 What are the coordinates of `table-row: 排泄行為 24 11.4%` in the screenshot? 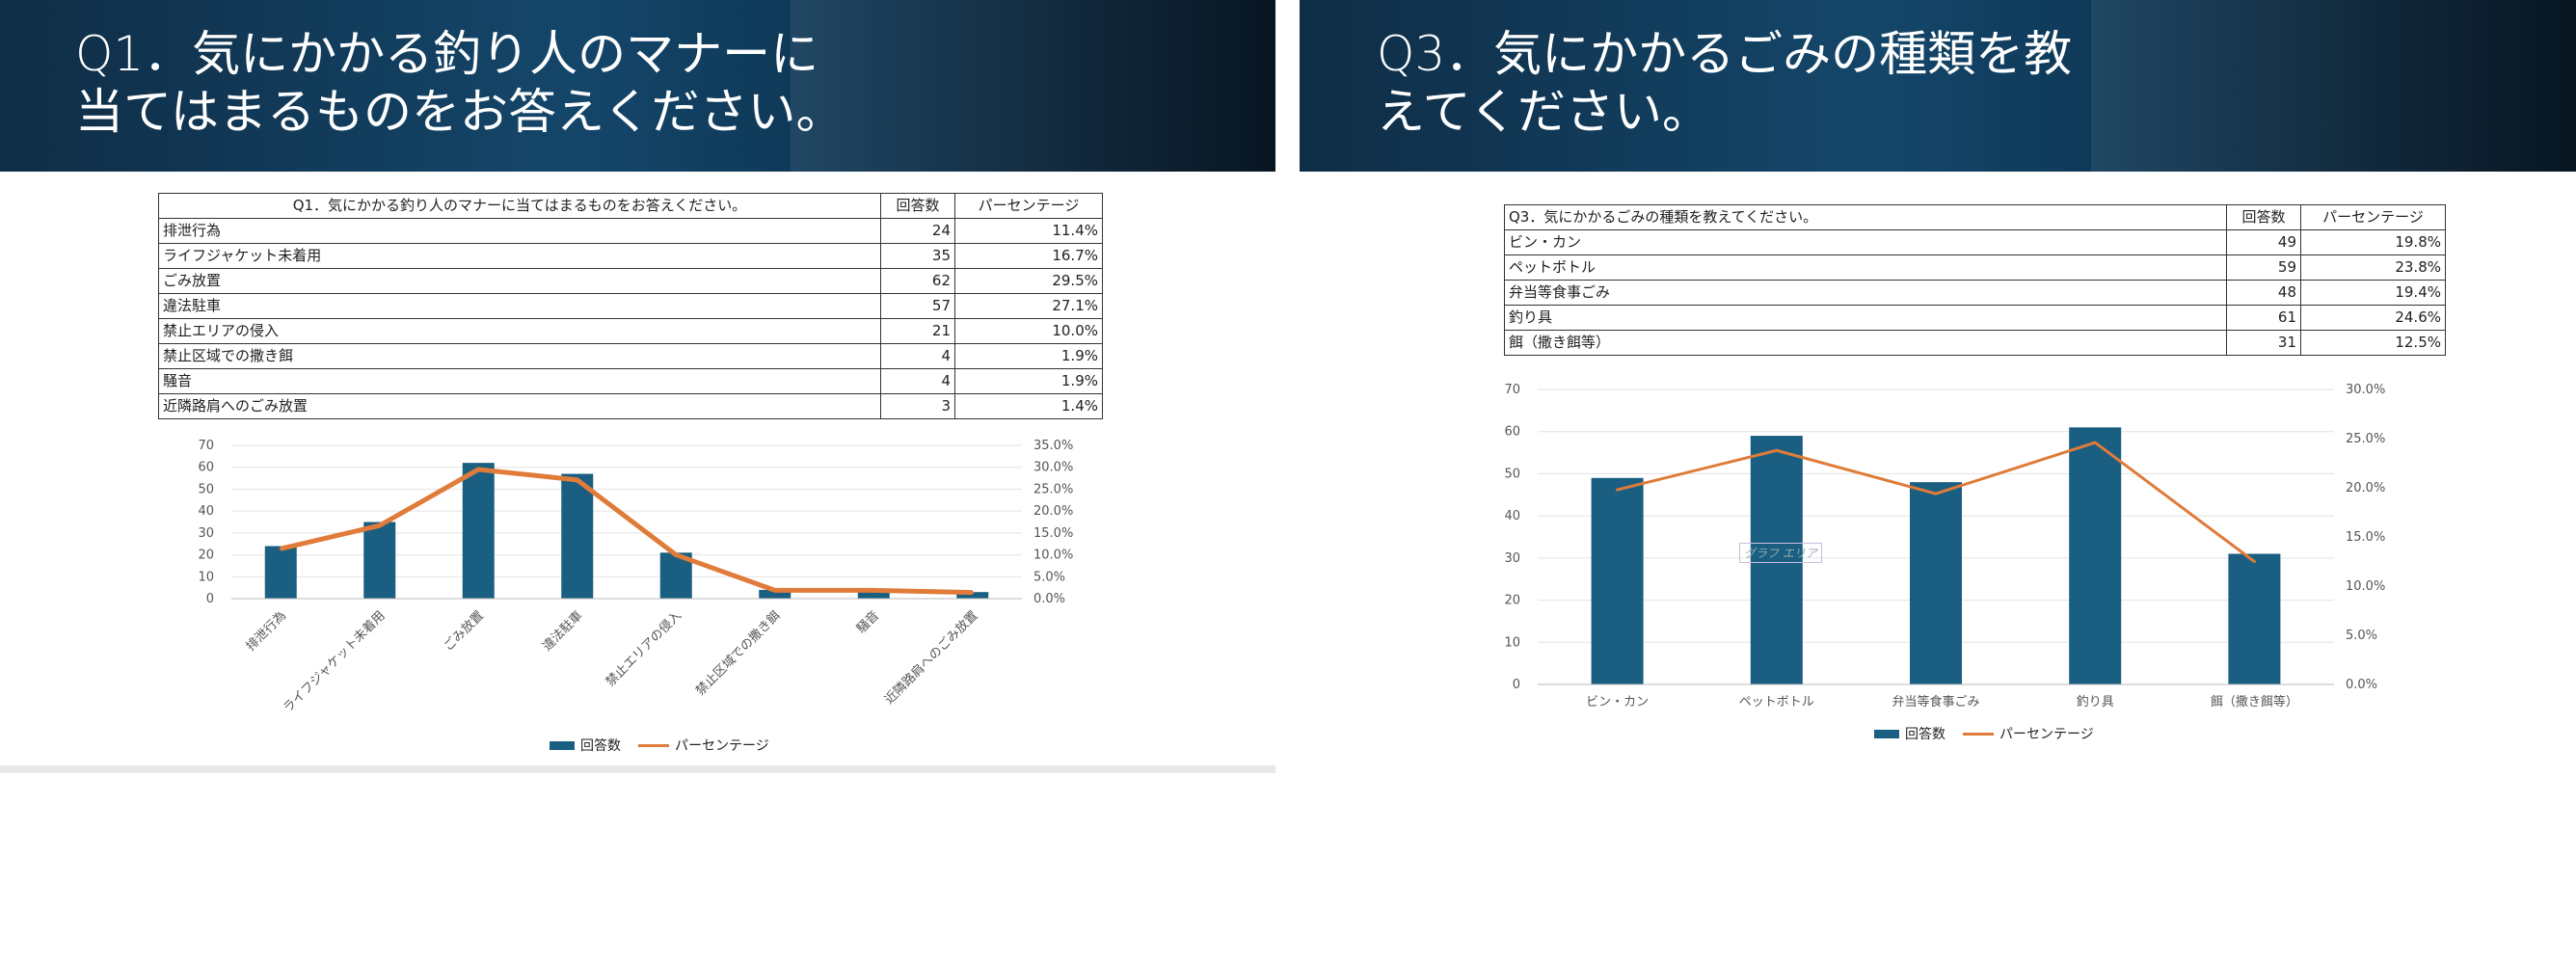 It's located at (630, 231).